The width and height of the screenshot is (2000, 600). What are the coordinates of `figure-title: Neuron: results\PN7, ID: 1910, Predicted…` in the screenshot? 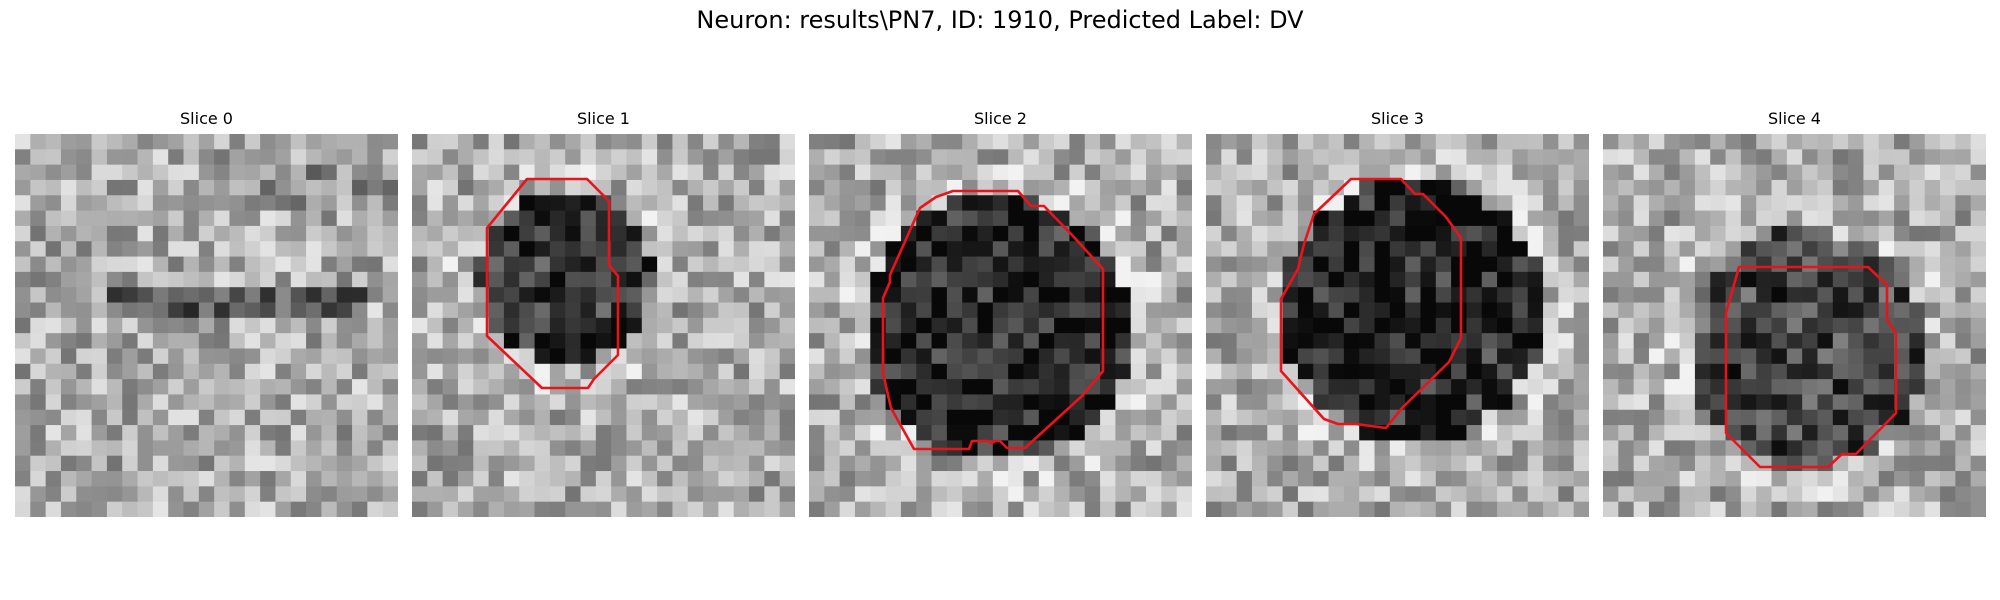 It's located at (1000, 20).